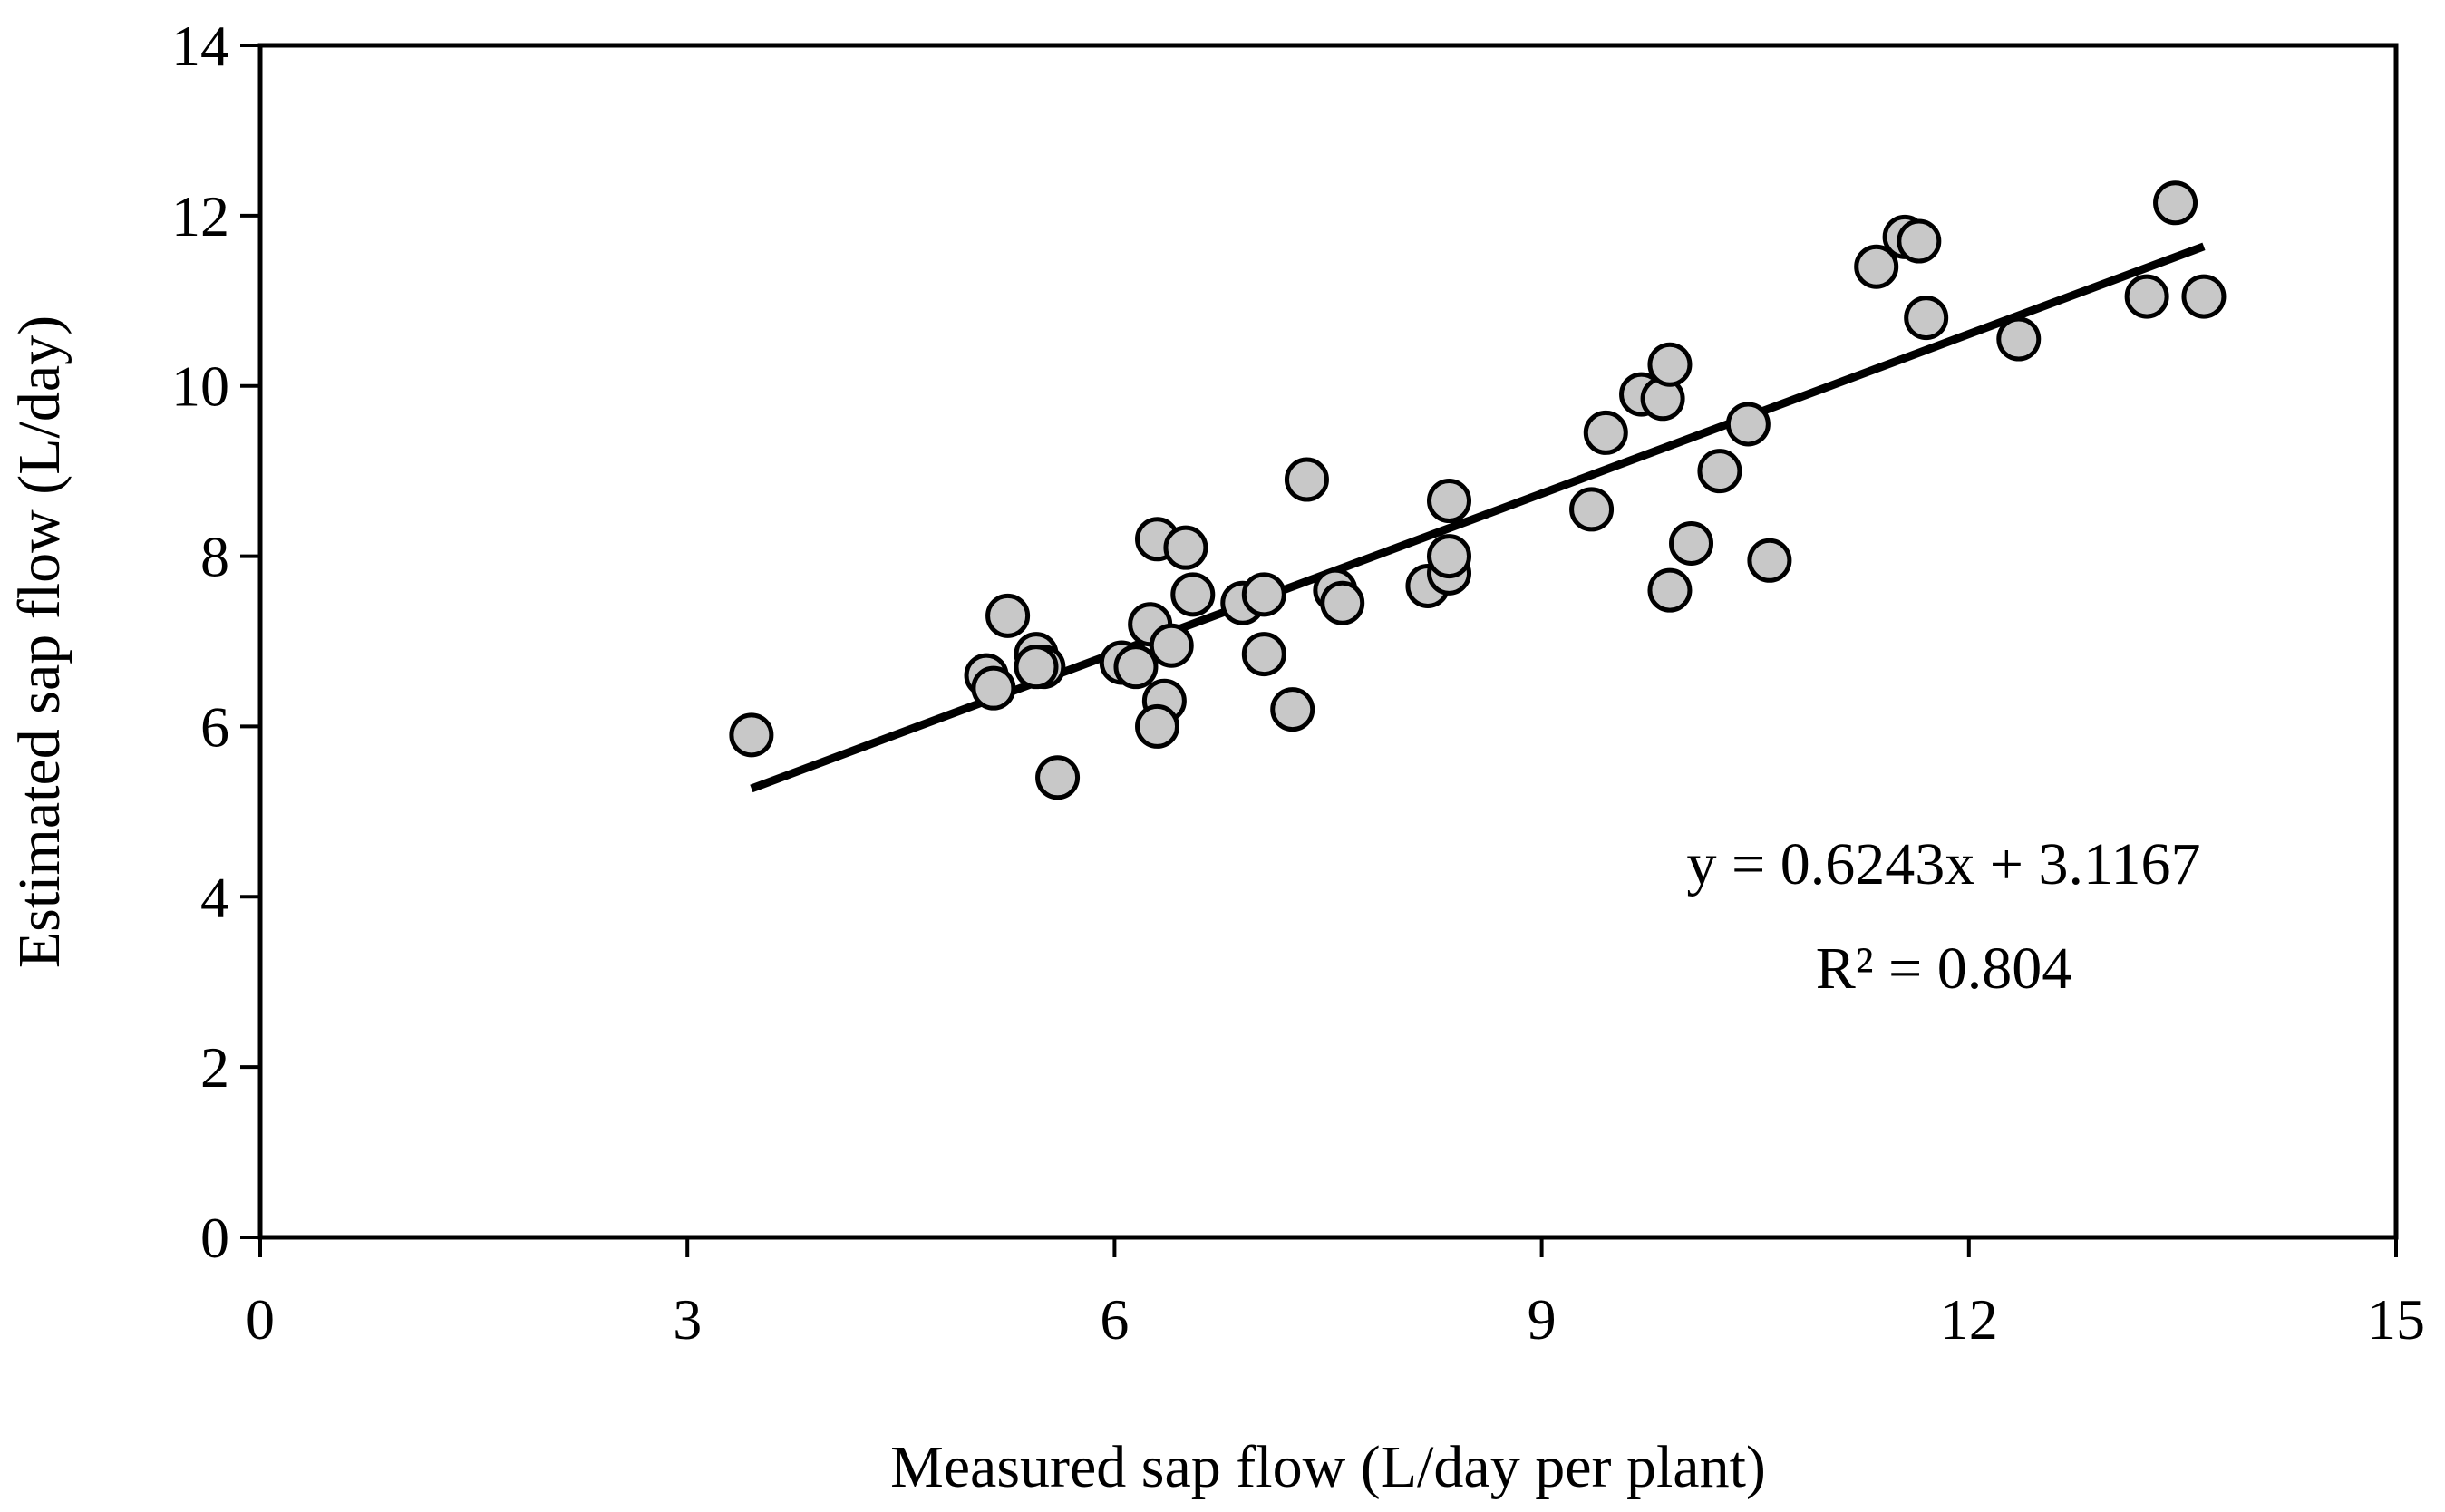  Describe the element at coordinates (214, 897) in the screenshot. I see `y-tick-label: 4` at that location.